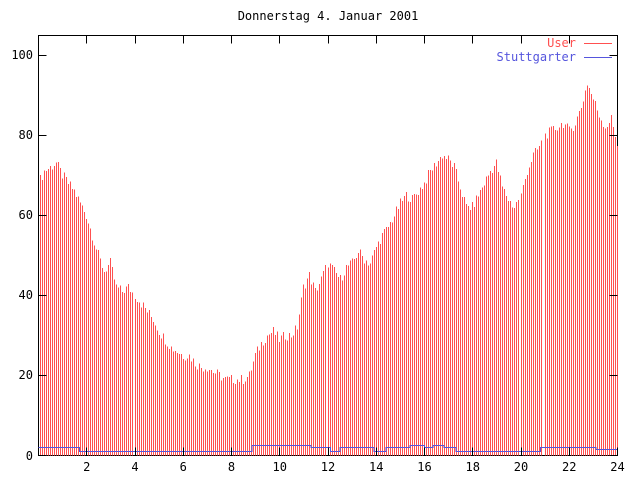  Describe the element at coordinates (25, 295) in the screenshot. I see `y-tick-label: 40` at that location.